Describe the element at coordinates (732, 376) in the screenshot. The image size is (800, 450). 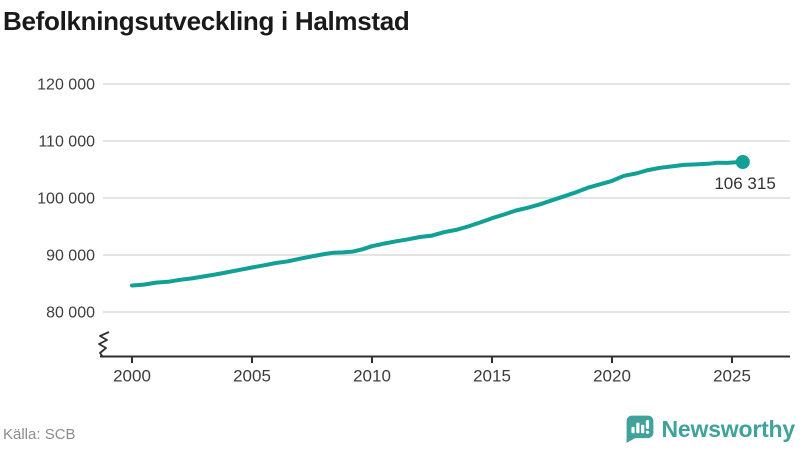
I see `x-tick-label: 2025` at that location.